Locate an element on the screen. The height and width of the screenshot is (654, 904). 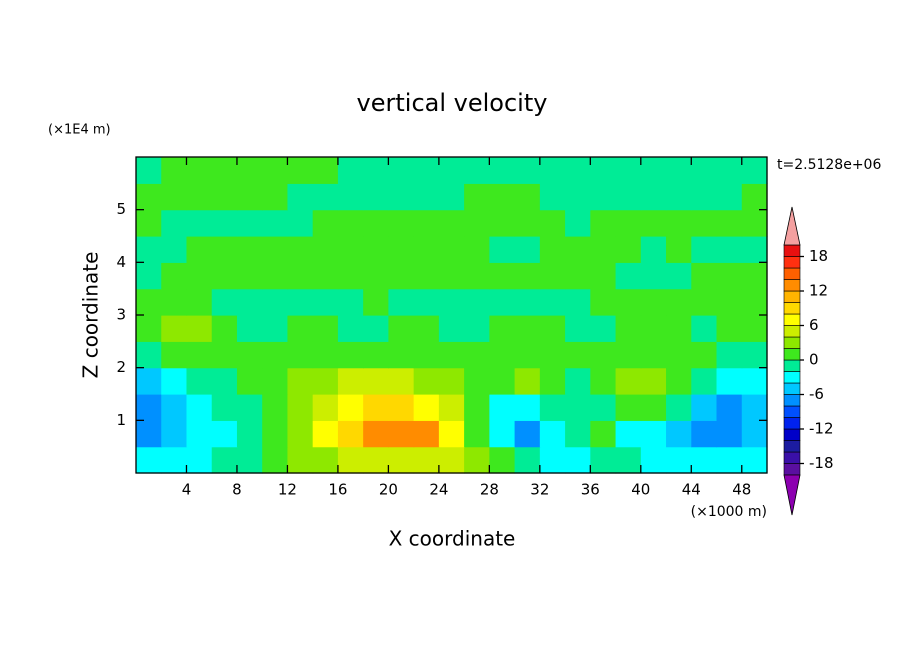
x-tick-label: 40 is located at coordinates (640, 490).